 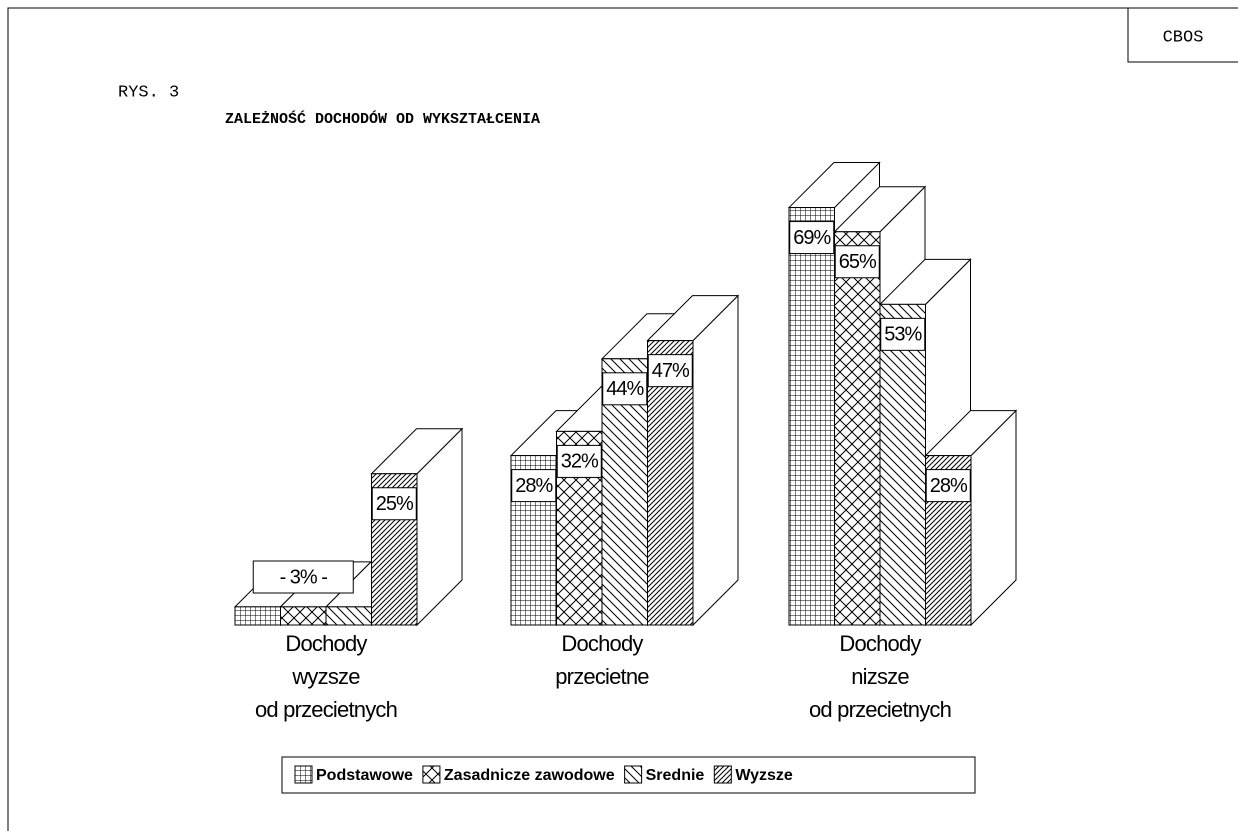 I want to click on value-label: 53%, so click(x=903, y=335).